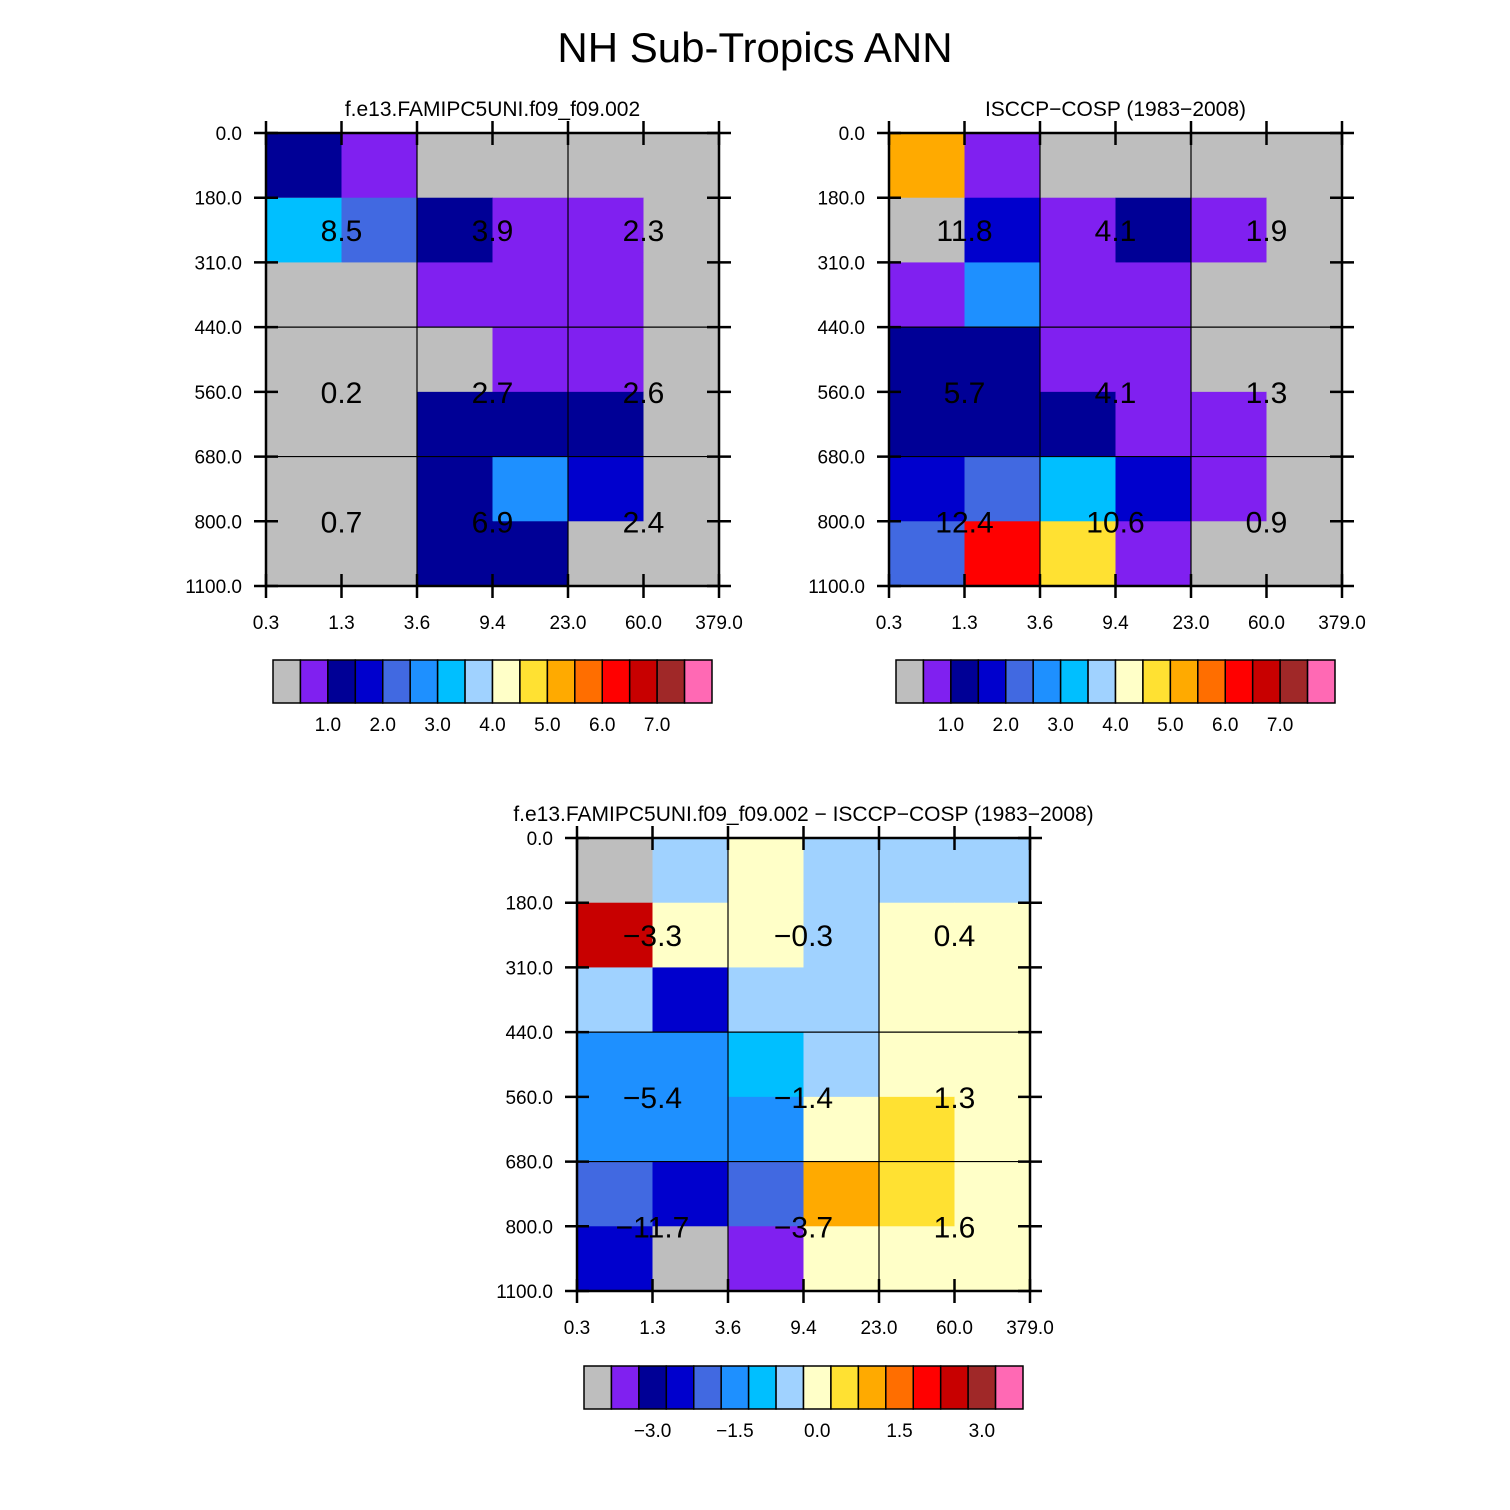 This screenshot has height=1510, width=1510. I want to click on colorbar-label: 7.0, so click(1280, 725).